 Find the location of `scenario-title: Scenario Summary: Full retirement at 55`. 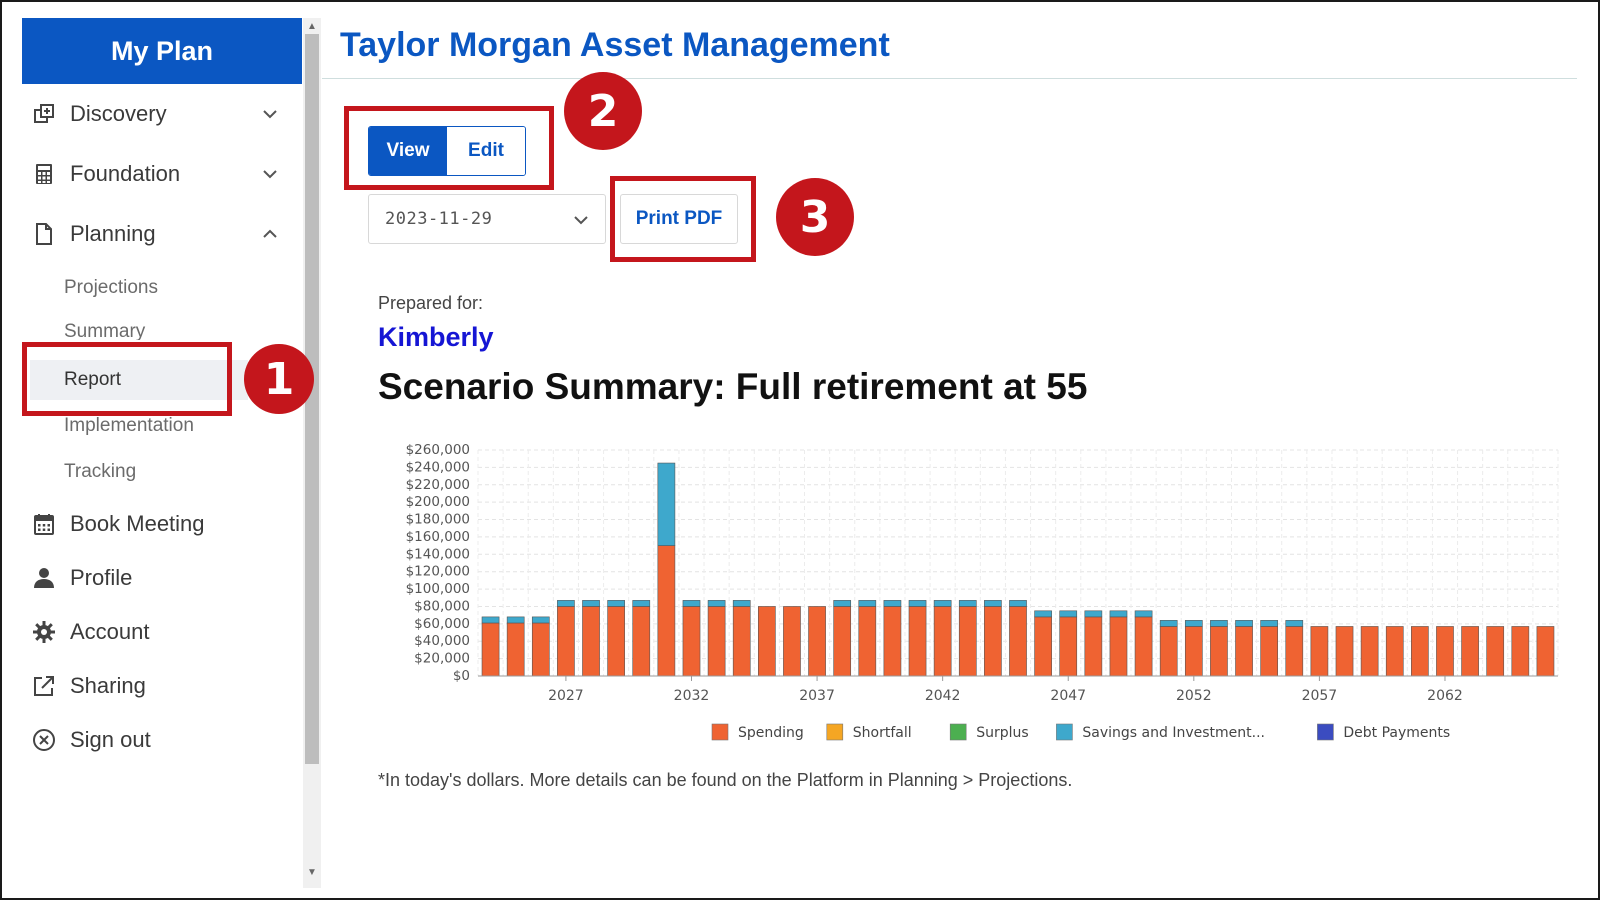

scenario-title: Scenario Summary: Full retirement at 55 is located at coordinates (733, 386).